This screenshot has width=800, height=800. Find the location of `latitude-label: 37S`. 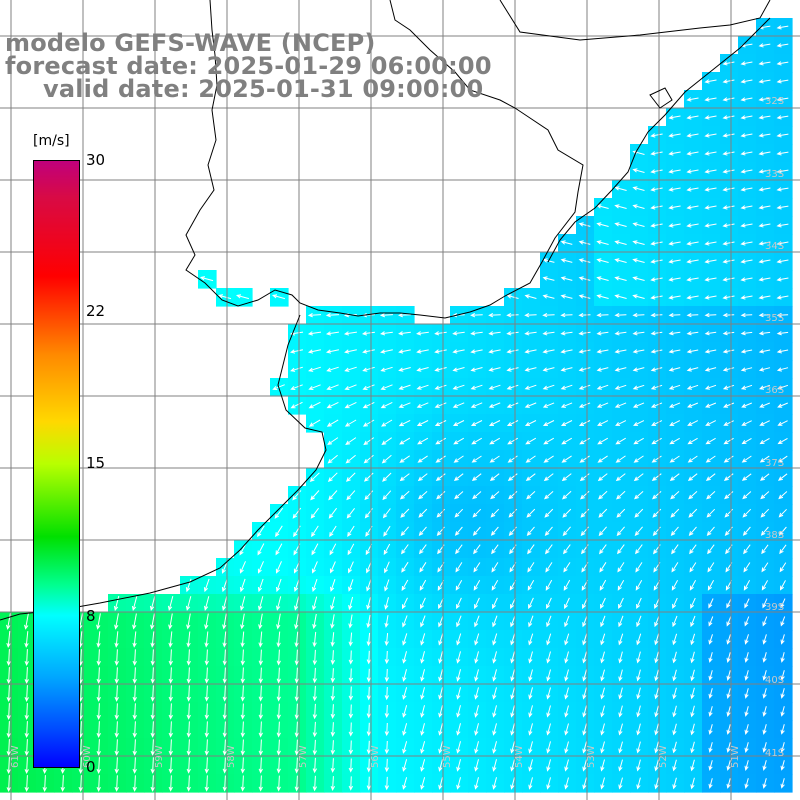

latitude-label: 37S is located at coordinates (774, 463).